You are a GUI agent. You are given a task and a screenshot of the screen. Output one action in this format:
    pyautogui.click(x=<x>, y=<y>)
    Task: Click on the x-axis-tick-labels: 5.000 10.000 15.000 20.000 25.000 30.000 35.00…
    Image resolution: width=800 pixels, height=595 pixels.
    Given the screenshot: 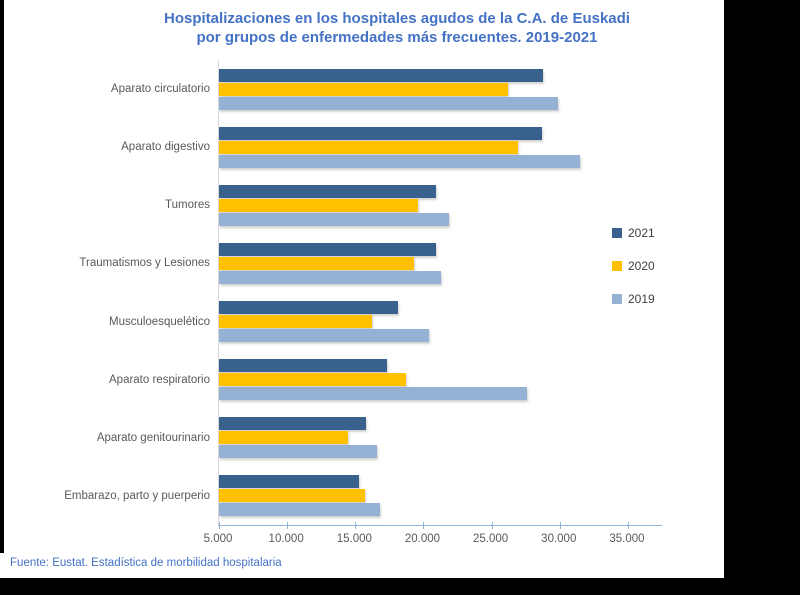 What is the action you would take?
    pyautogui.click(x=432, y=542)
    